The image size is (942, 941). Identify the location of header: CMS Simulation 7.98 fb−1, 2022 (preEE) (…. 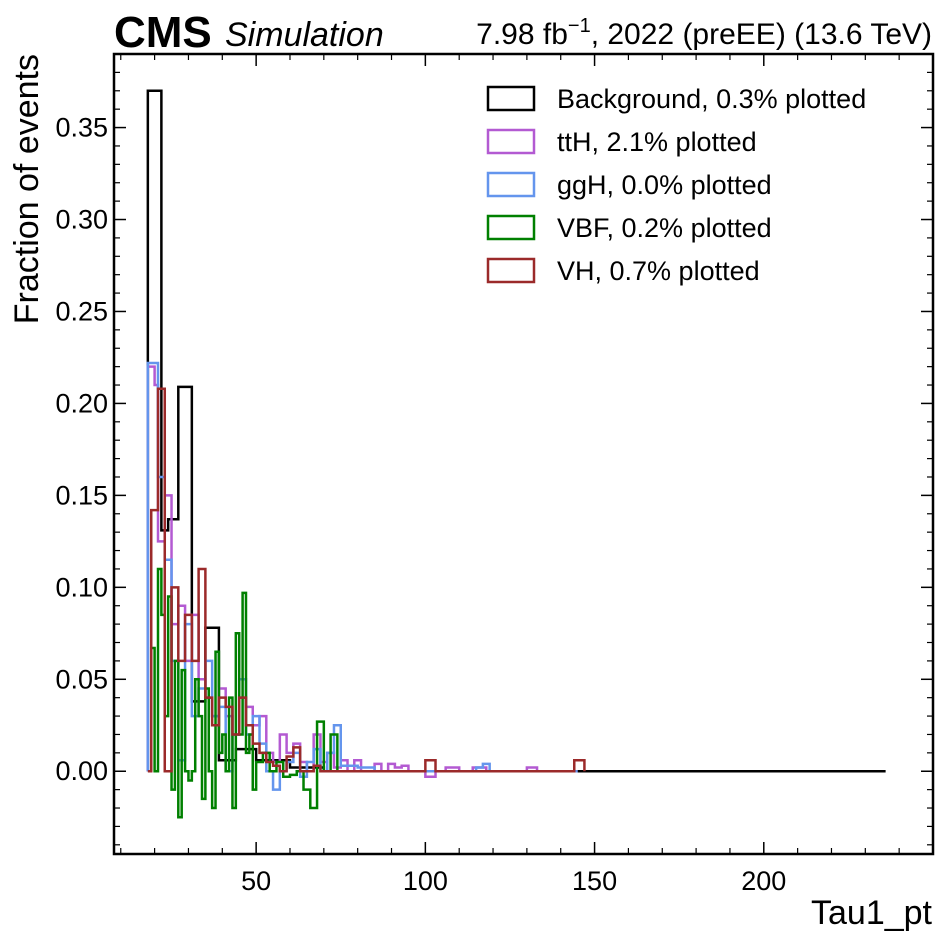
(523, 32).